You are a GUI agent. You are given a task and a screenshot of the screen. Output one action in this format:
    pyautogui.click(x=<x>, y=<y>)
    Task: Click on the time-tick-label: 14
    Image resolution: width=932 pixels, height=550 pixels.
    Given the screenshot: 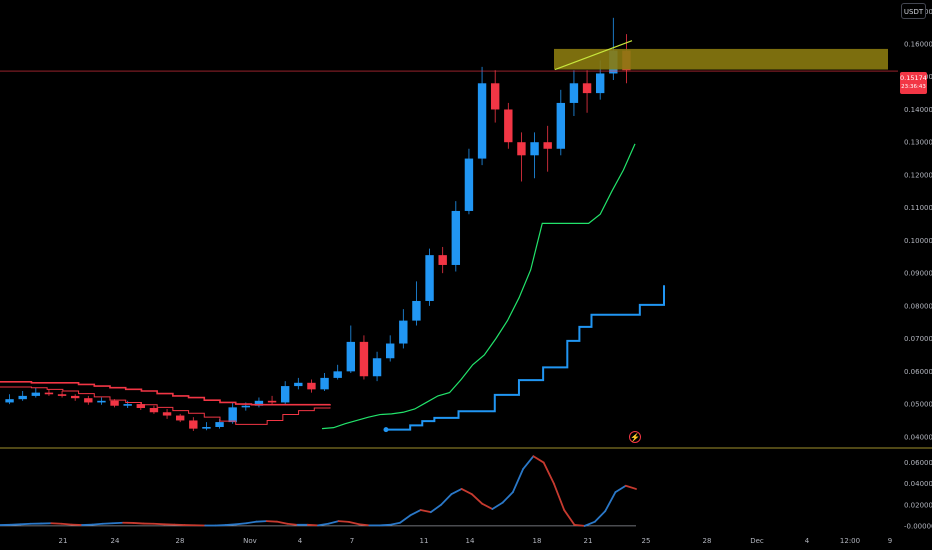 What is the action you would take?
    pyautogui.click(x=470, y=541)
    